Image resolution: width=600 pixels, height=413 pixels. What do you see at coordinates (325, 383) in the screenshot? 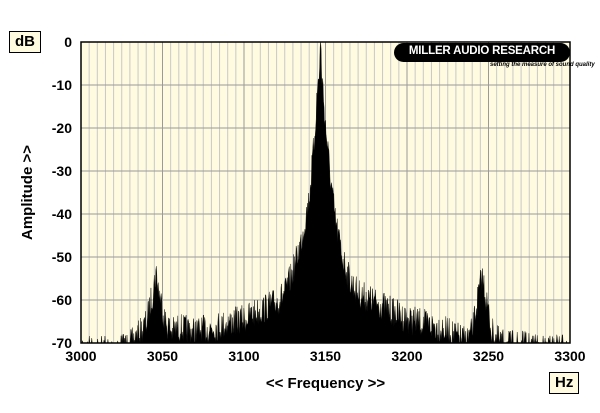
I see `x-axis-label: << Frequency >>` at bounding box center [325, 383].